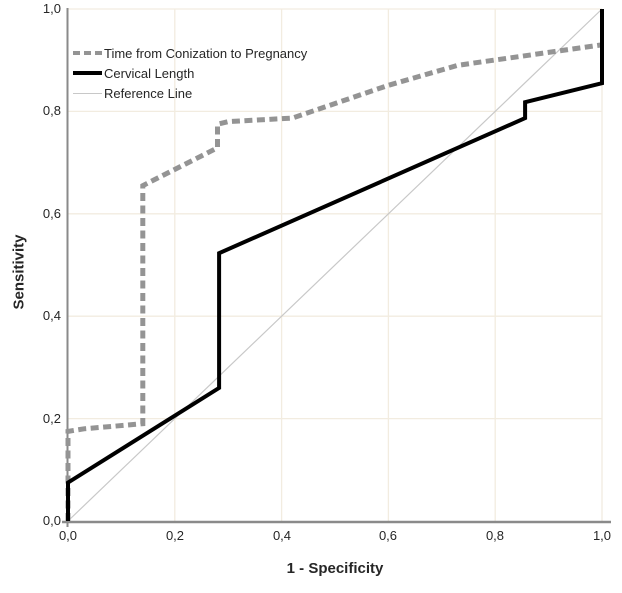 The image size is (622, 593). I want to click on y-tick-label: 0,6, so click(51, 213).